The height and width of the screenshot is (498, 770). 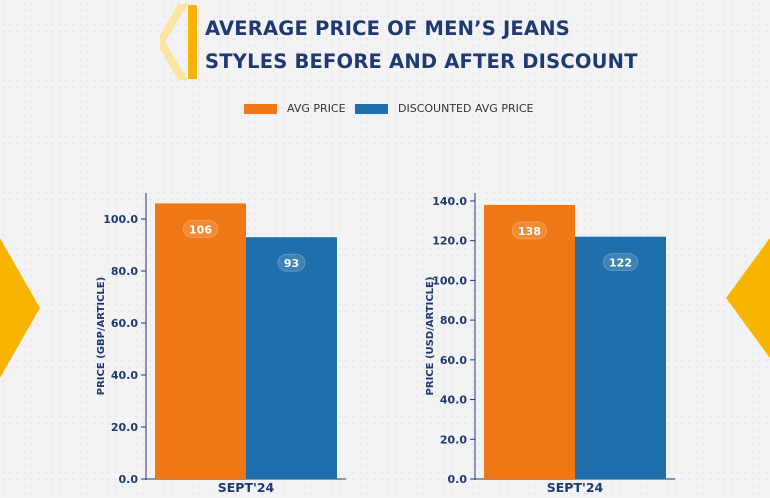 What do you see at coordinates (387, 28) in the screenshot?
I see `title-line-1: AVERAGE PRICE OF MEN’S JEANS` at bounding box center [387, 28].